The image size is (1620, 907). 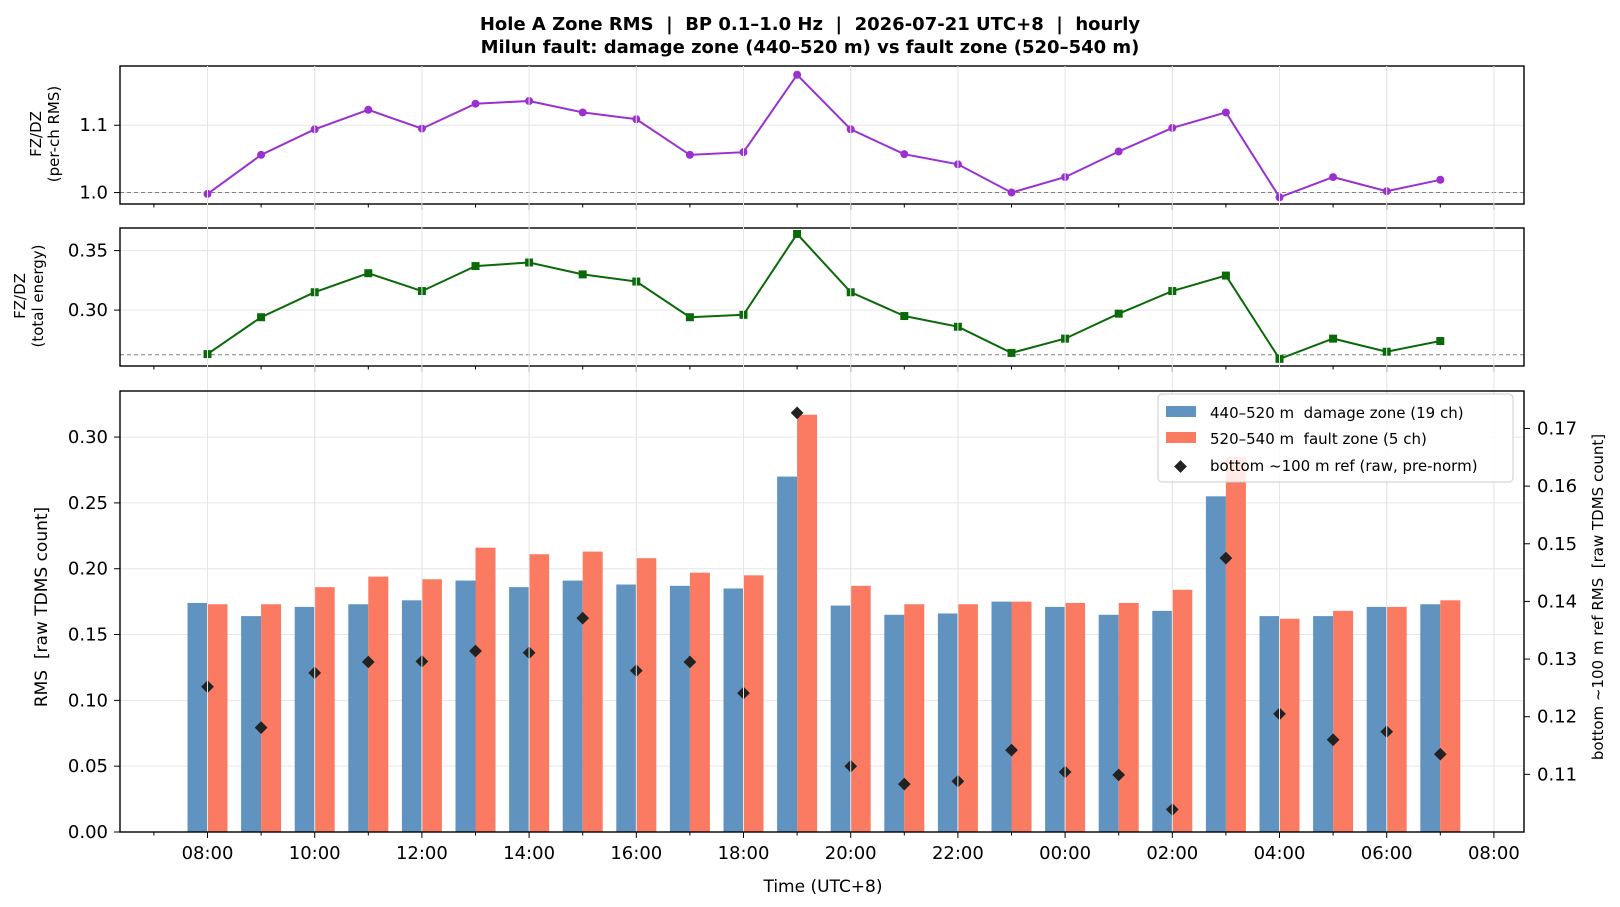 What do you see at coordinates (88, 832) in the screenshot?
I see `y-tick-label: 0.00` at bounding box center [88, 832].